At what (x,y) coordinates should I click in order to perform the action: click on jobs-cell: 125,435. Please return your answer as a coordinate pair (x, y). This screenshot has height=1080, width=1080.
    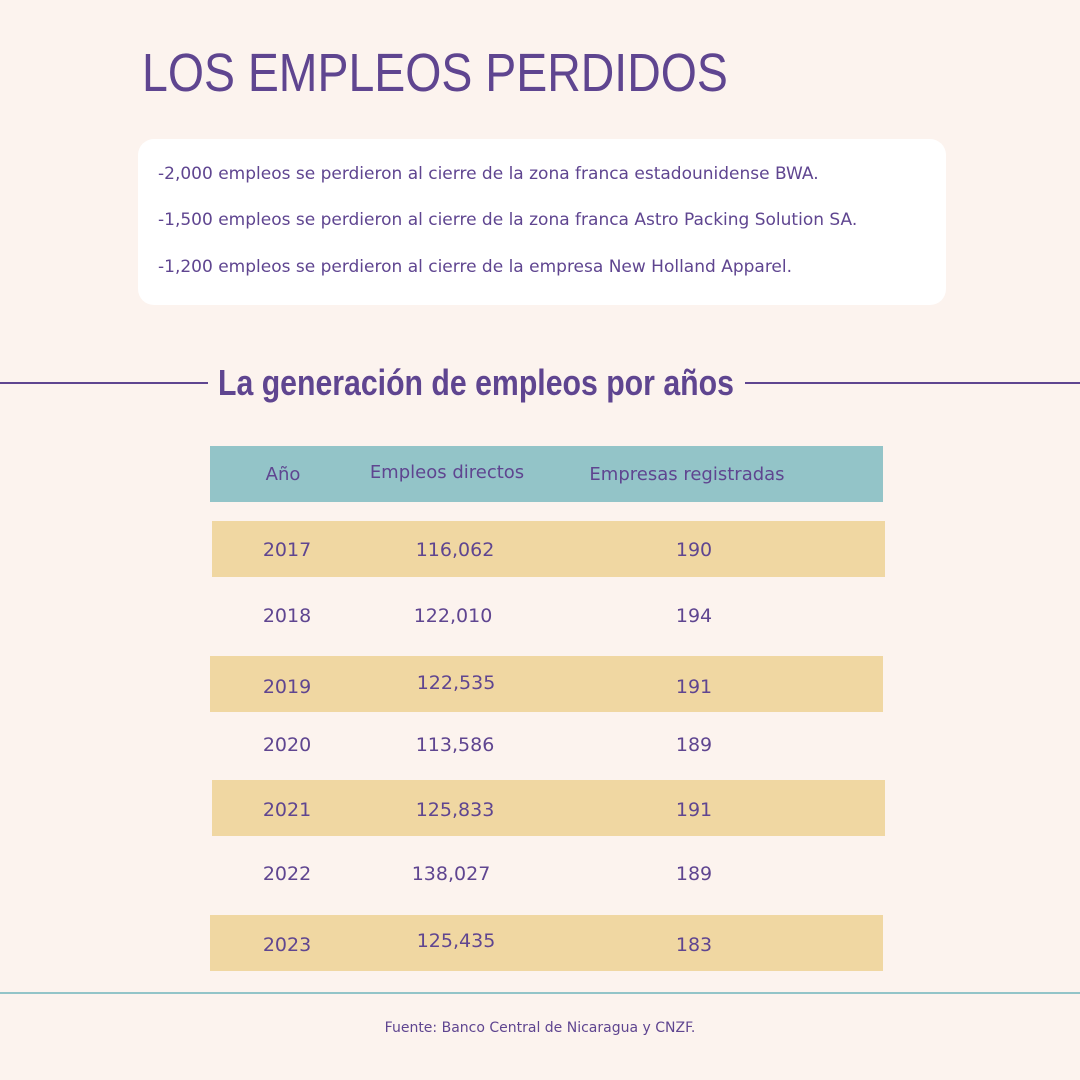
    Looking at the image, I should click on (456, 941).